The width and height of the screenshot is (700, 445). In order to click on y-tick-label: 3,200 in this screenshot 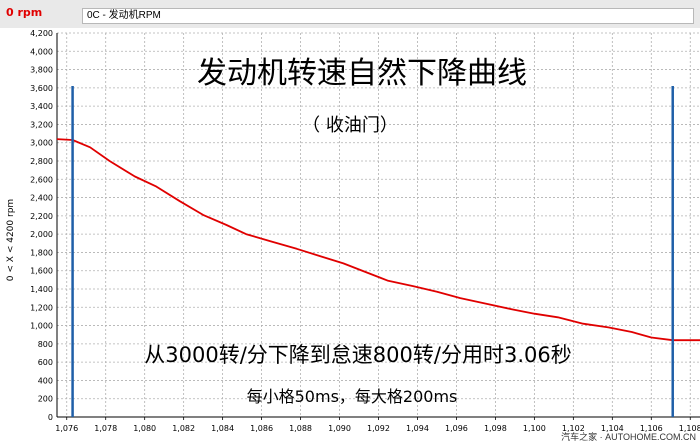, I will do `click(41, 124)`.